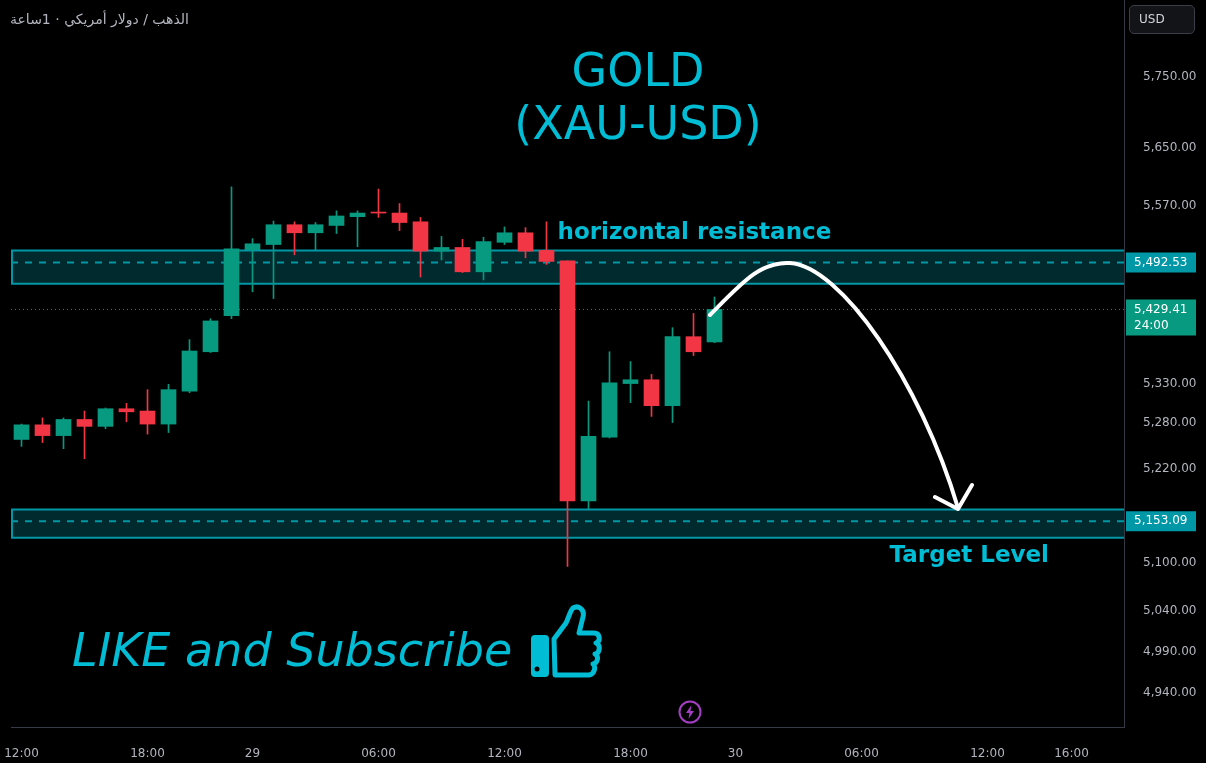 The width and height of the screenshot is (1206, 763). Describe the element at coordinates (1170, 75) in the screenshot. I see `y-tick-label: 5,750.00` at that location.